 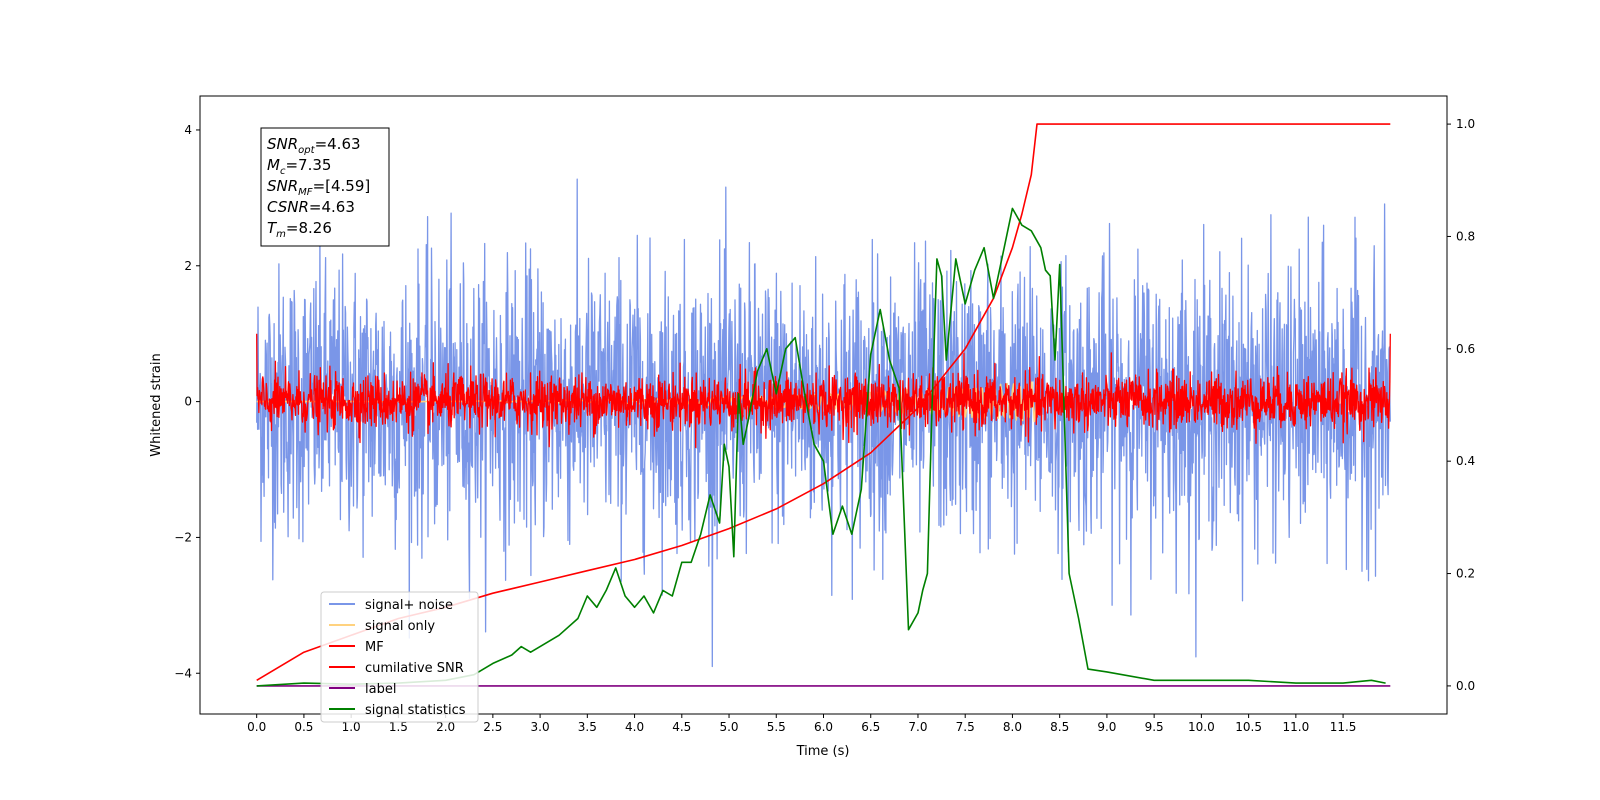 I want to click on y-left-tick-label: 0, so click(x=188, y=402).